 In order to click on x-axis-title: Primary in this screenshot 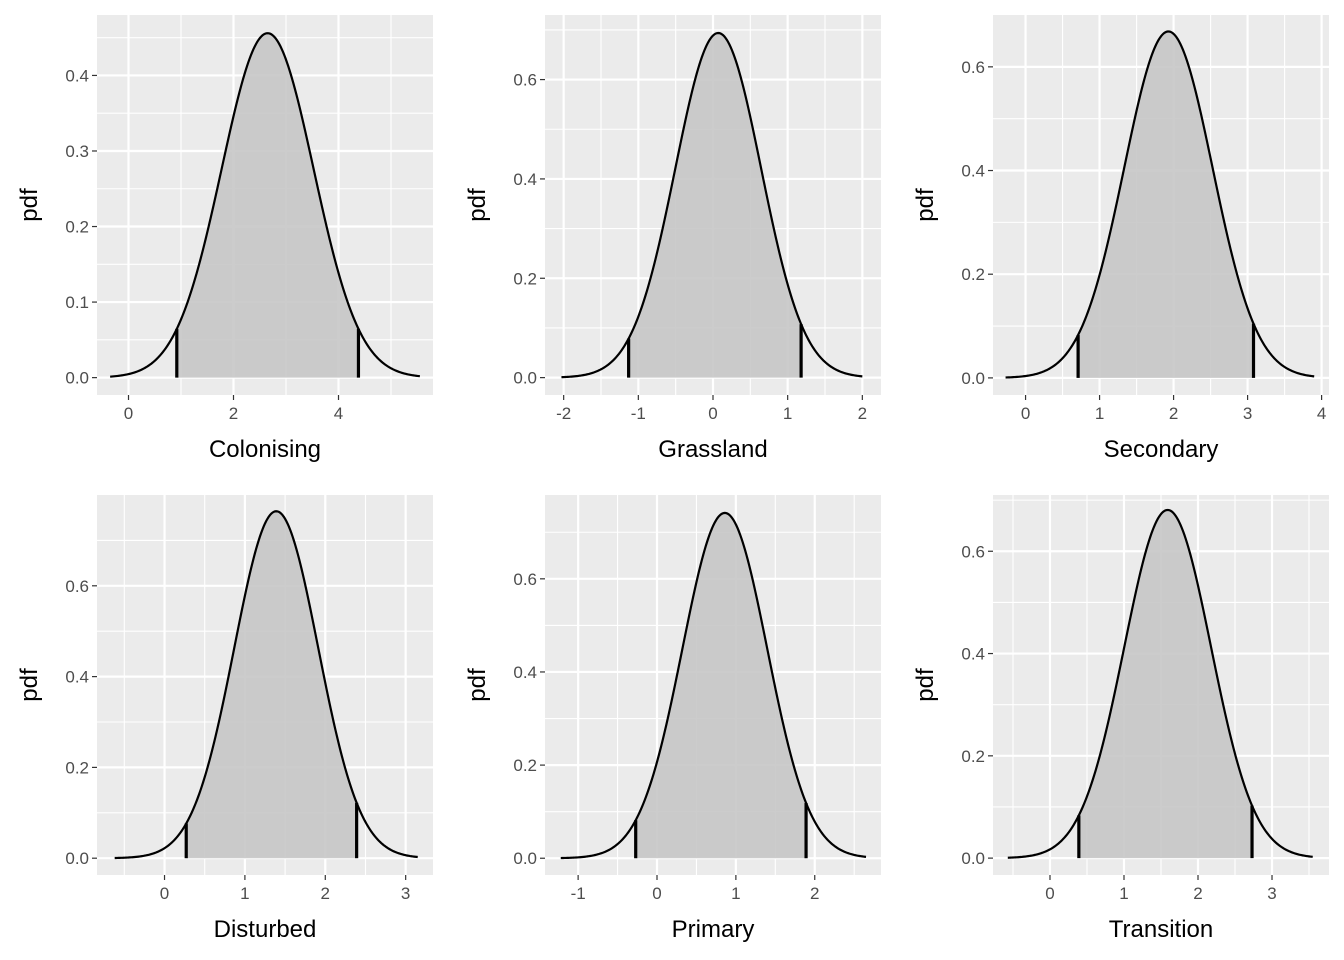, I will do `click(713, 929)`.